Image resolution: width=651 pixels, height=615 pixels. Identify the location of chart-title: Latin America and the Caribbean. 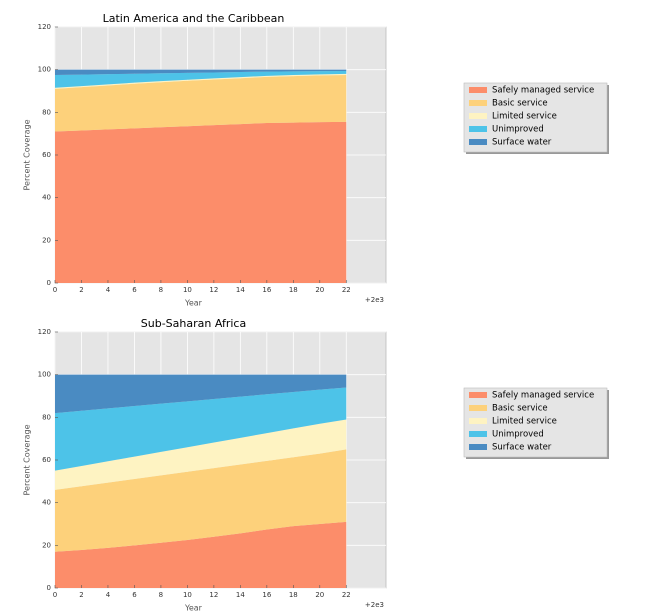
(194, 18).